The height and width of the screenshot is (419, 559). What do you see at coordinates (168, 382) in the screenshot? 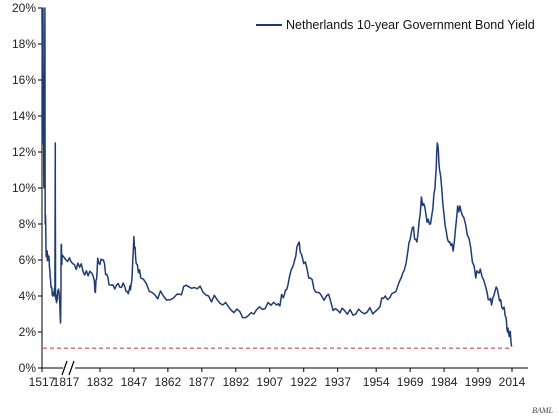
I see `x-tick-label: 1862` at bounding box center [168, 382].